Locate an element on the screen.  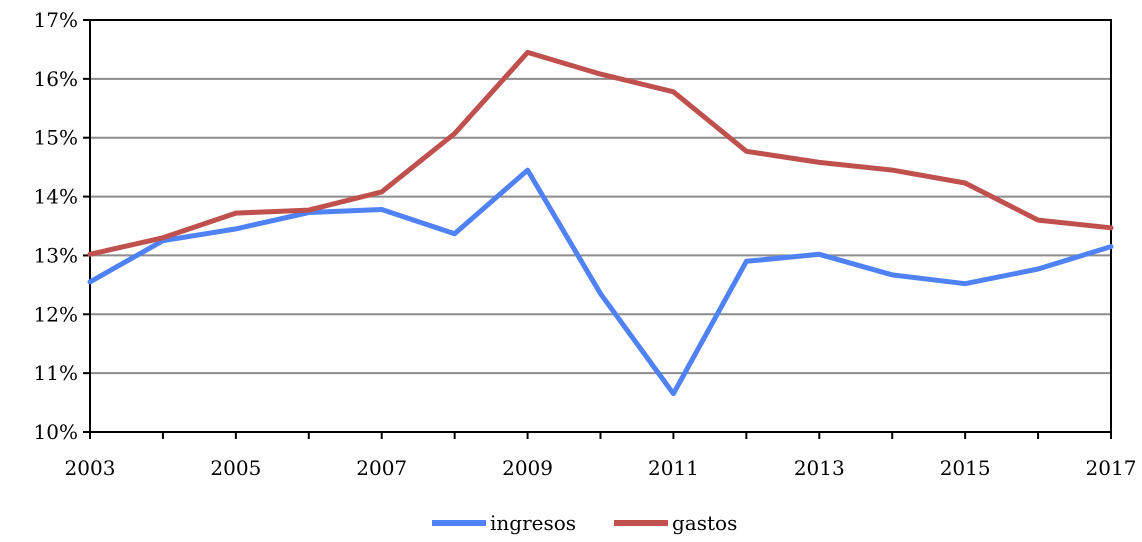
y-tick-label: 15% is located at coordinates (56, 138).